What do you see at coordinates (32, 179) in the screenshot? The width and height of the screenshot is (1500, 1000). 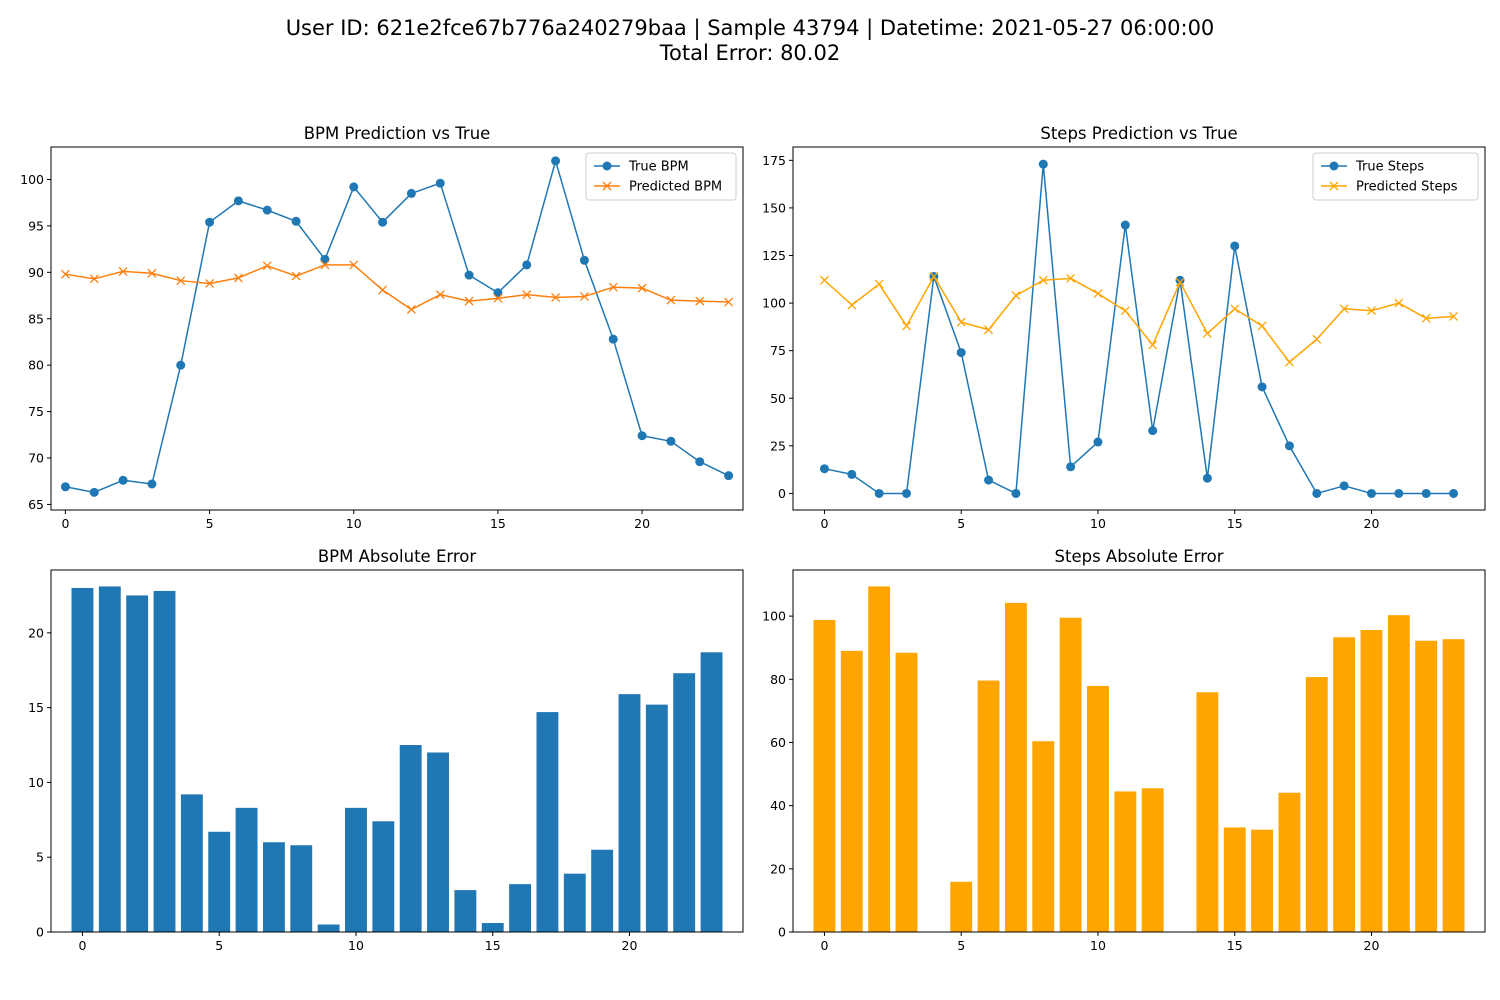 I see `y-tick-label: 100` at bounding box center [32, 179].